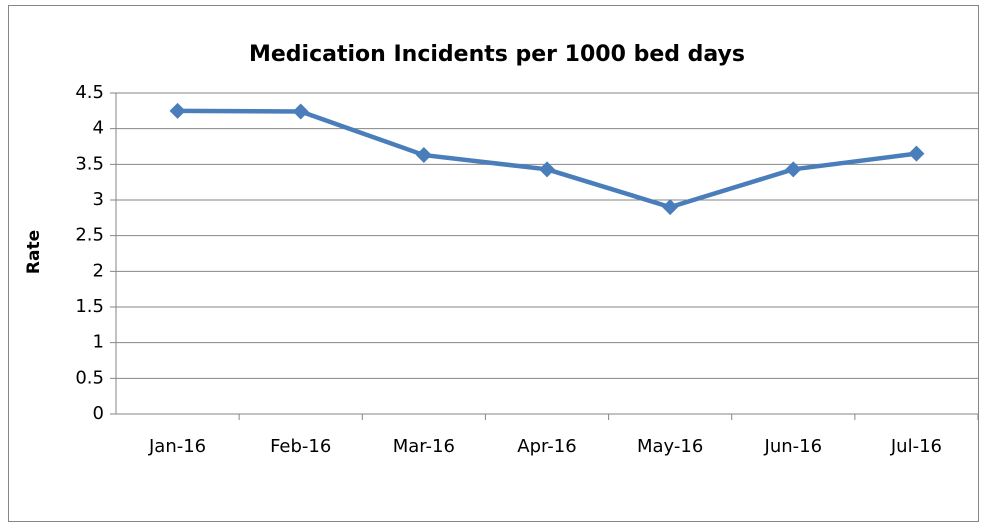  I want to click on y-tick-label: 0.5, so click(89, 377).